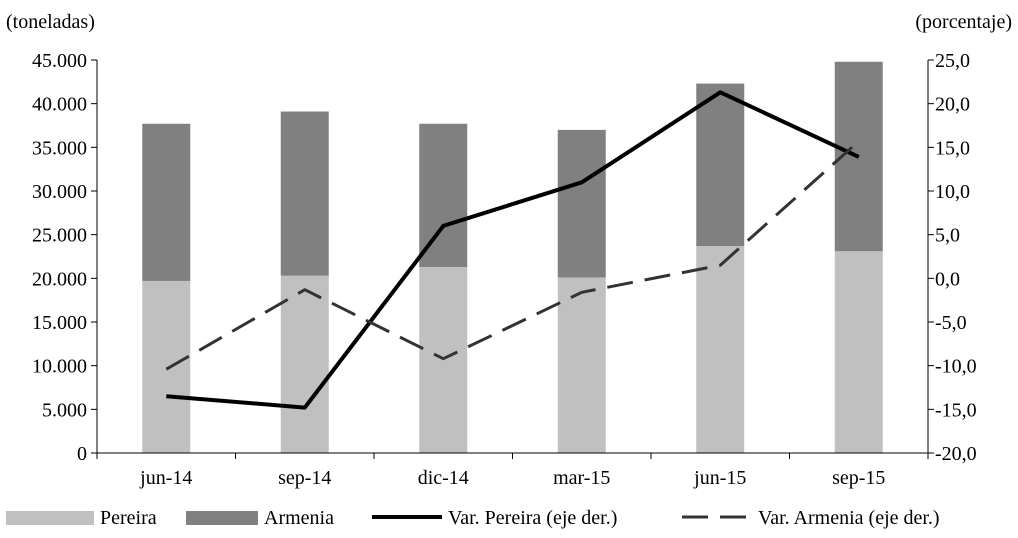  I want to click on left-tick-label: 30.000, so click(59, 192).